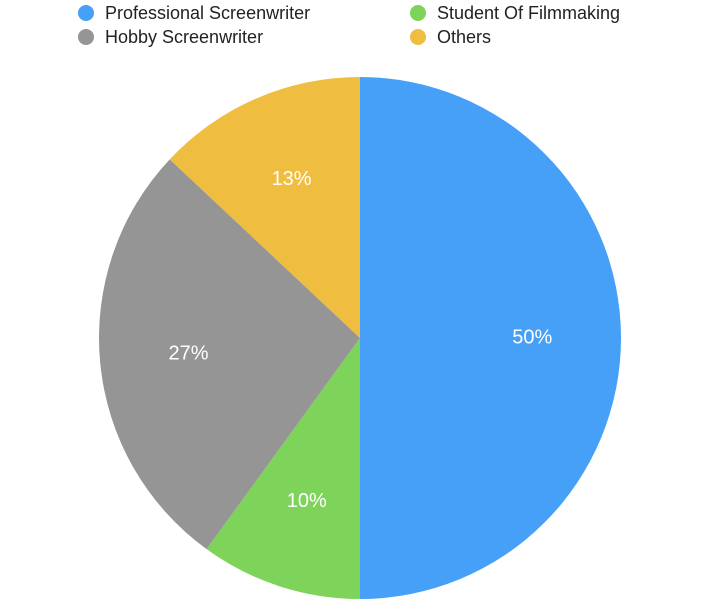 The width and height of the screenshot is (720, 600). Describe the element at coordinates (528, 13) in the screenshot. I see `legend-label: Student Of Filmmaking` at that location.